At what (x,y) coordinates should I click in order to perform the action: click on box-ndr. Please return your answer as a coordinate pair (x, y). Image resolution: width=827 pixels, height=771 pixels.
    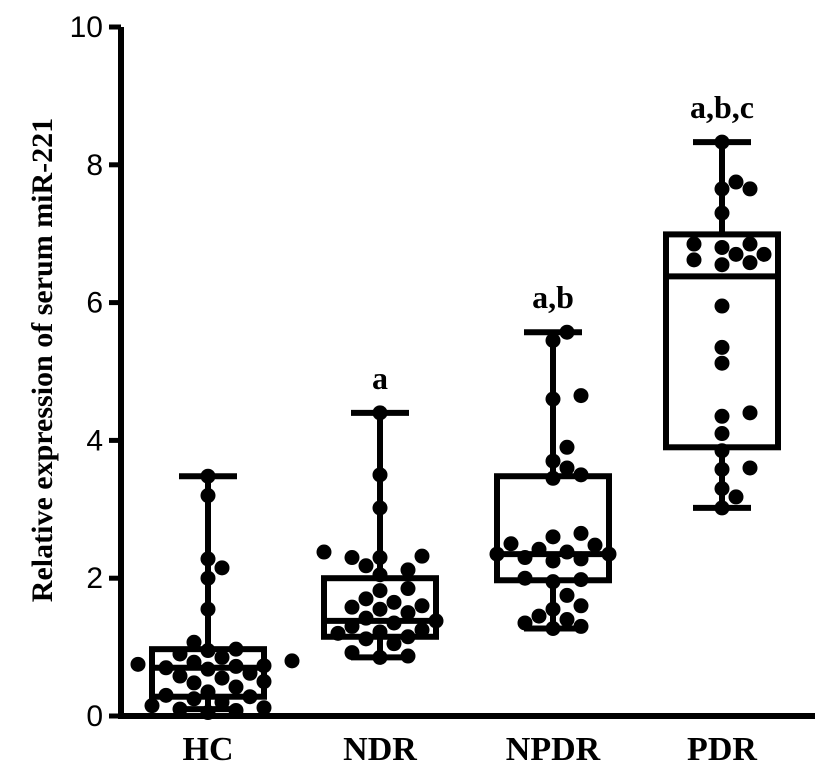
    Looking at the image, I should click on (380, 535).